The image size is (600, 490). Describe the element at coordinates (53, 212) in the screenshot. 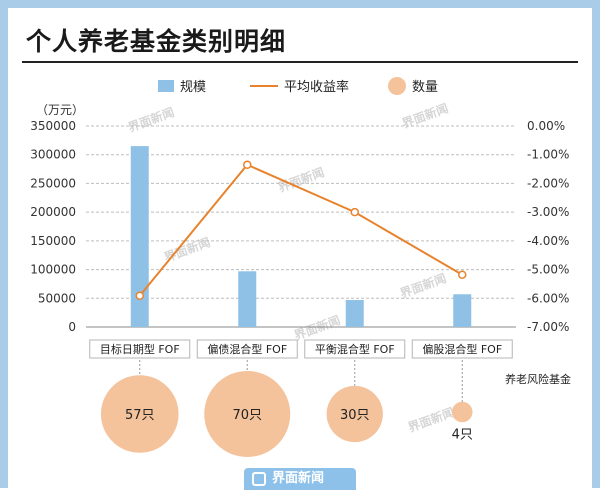

I see `y-left-tick-label: 200000` at that location.